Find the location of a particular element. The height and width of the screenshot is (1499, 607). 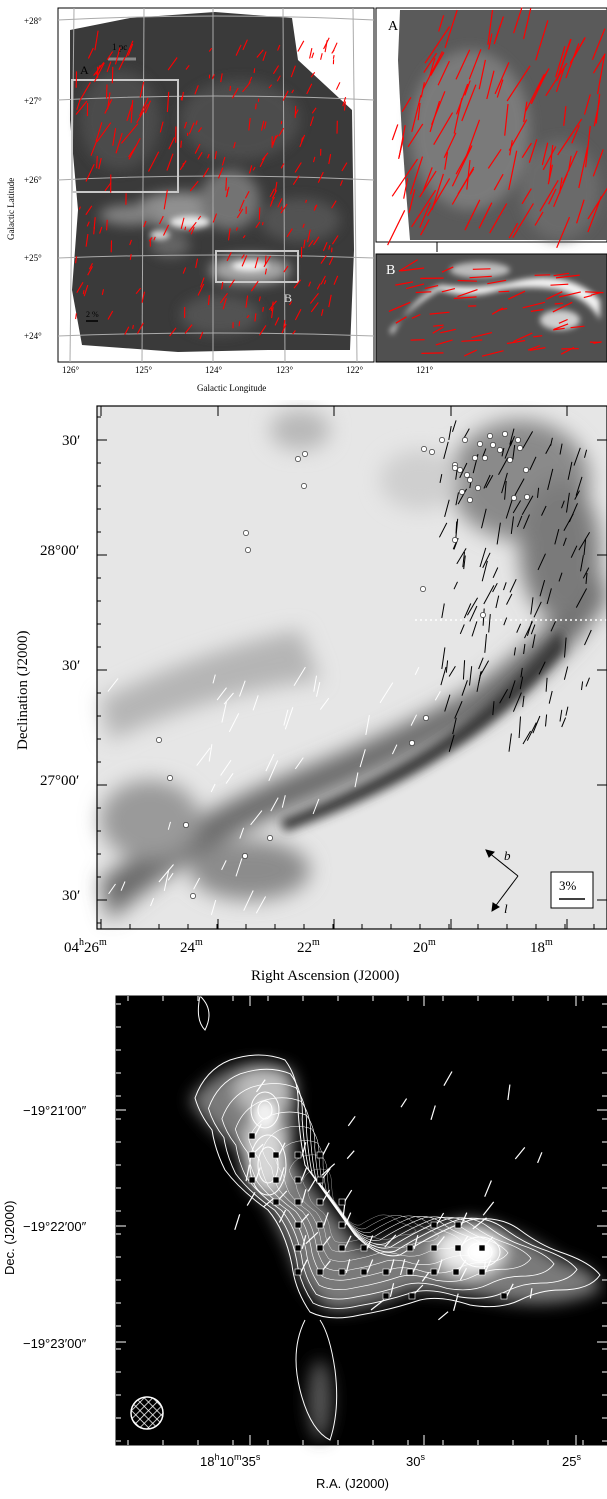

percent-scale-label: 2 % is located at coordinates (92, 314).